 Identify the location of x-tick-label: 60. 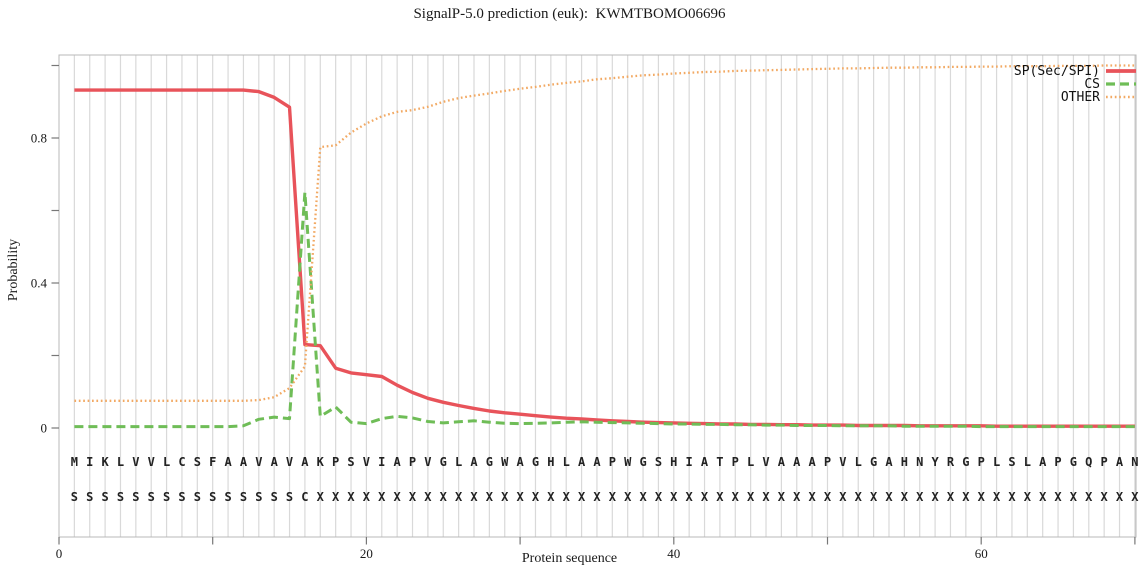
(981, 553).